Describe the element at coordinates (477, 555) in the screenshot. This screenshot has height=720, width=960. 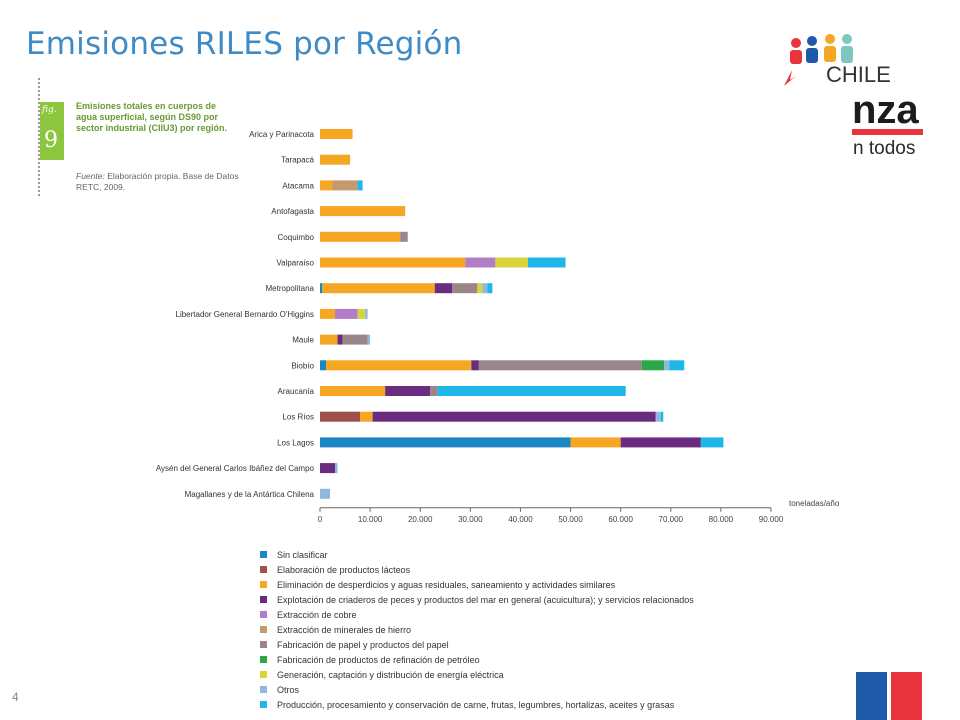
I see `legend-item: Sin clasificar` at that location.